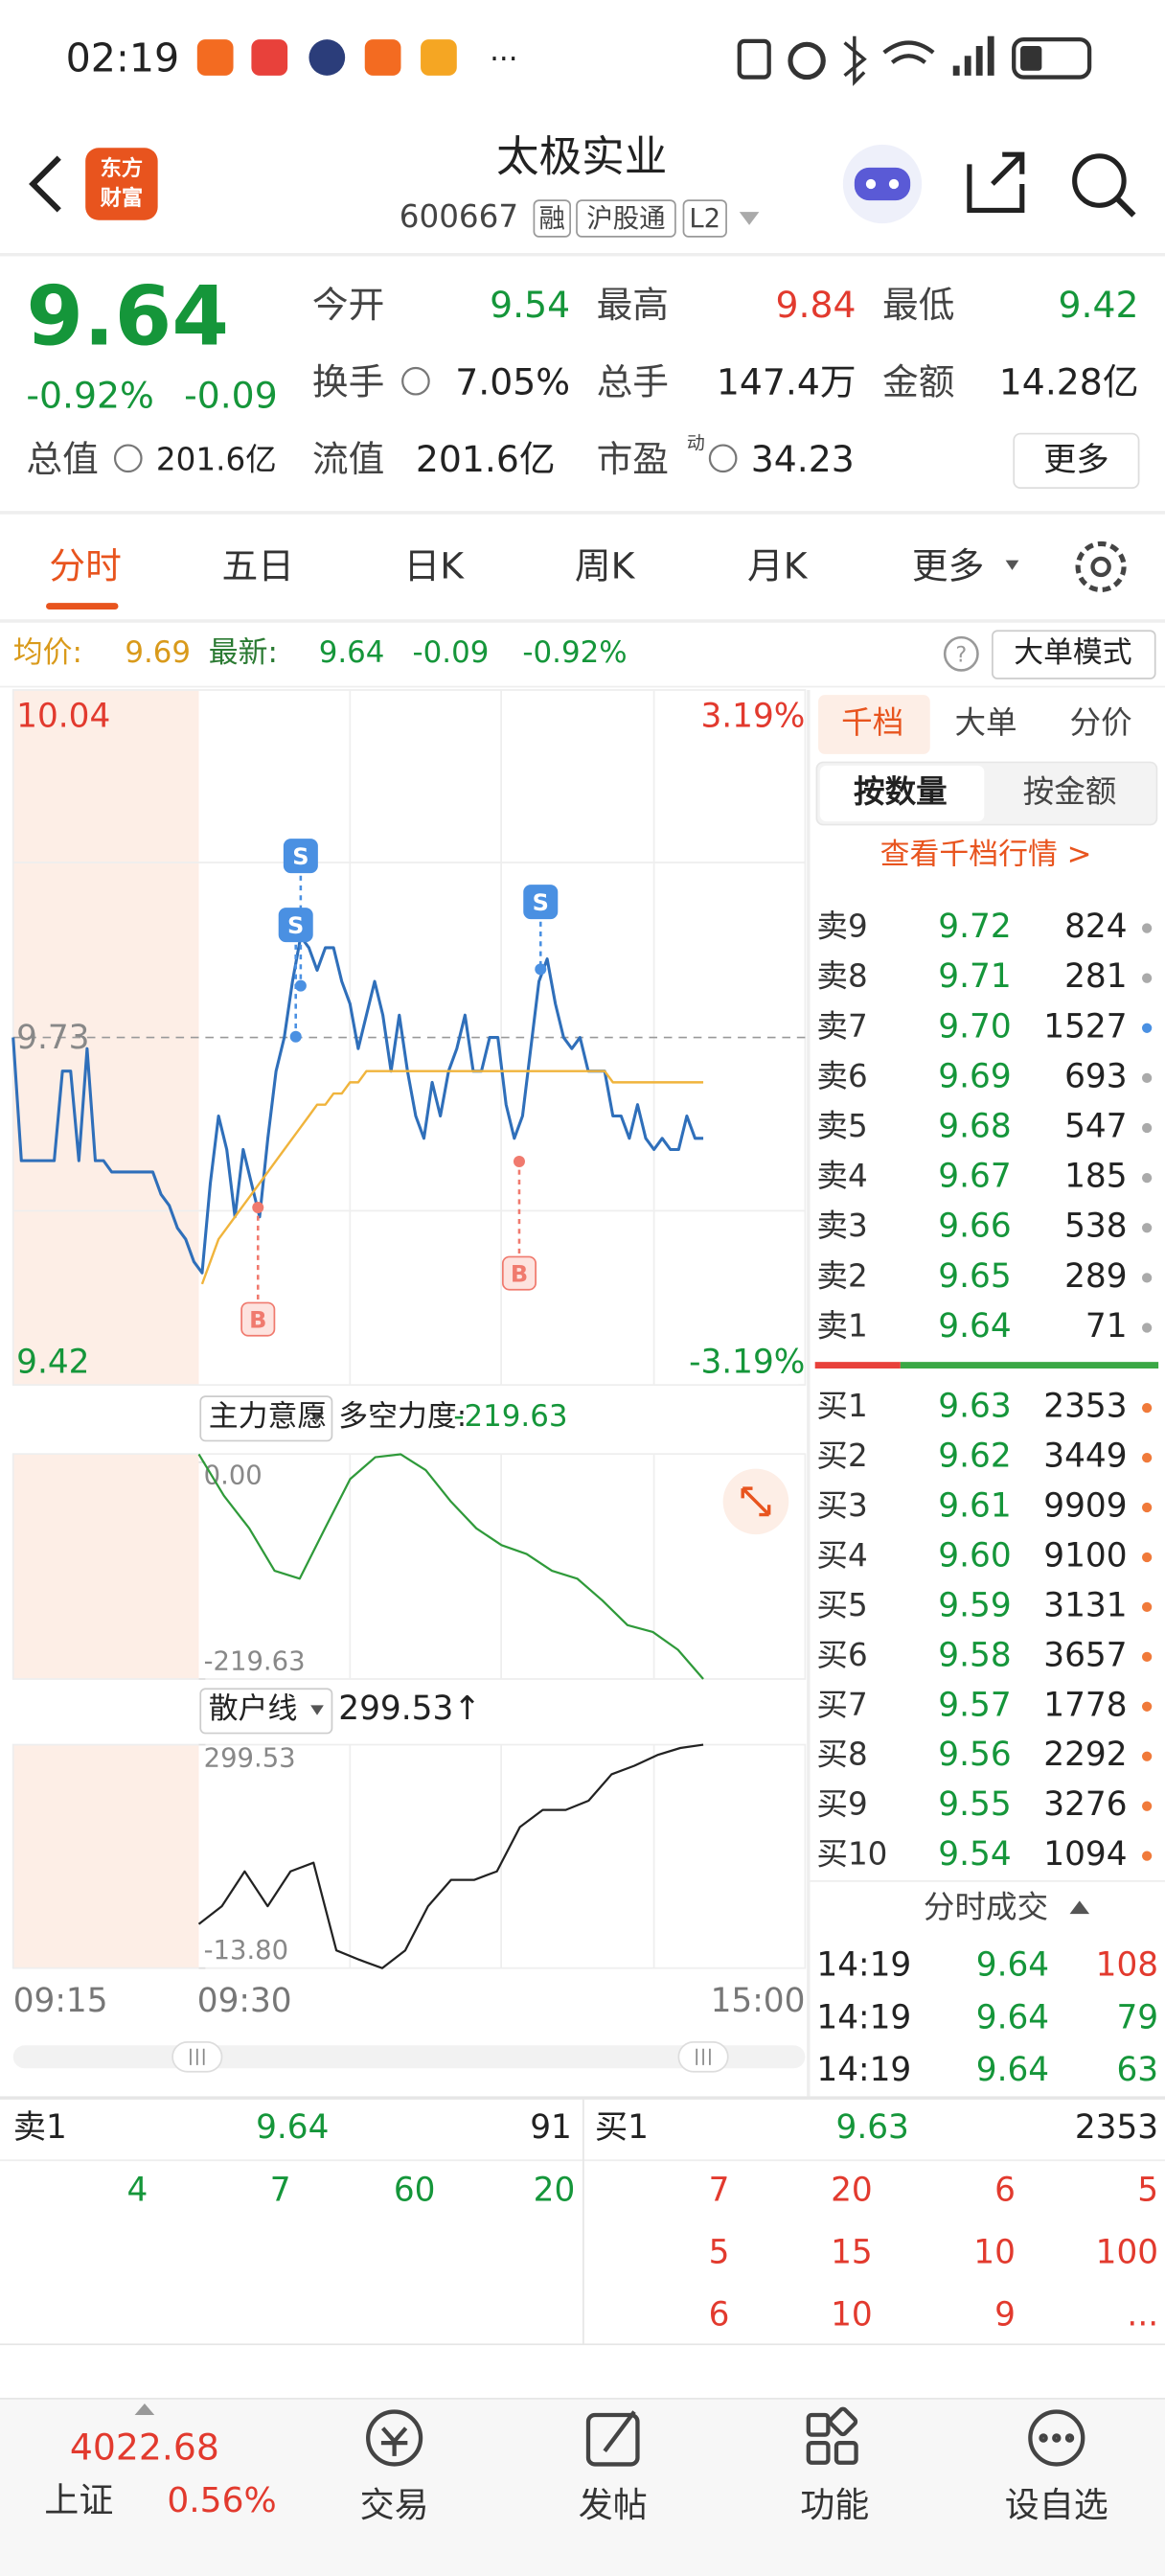  I want to click on book-tab: 千档, so click(872, 722).